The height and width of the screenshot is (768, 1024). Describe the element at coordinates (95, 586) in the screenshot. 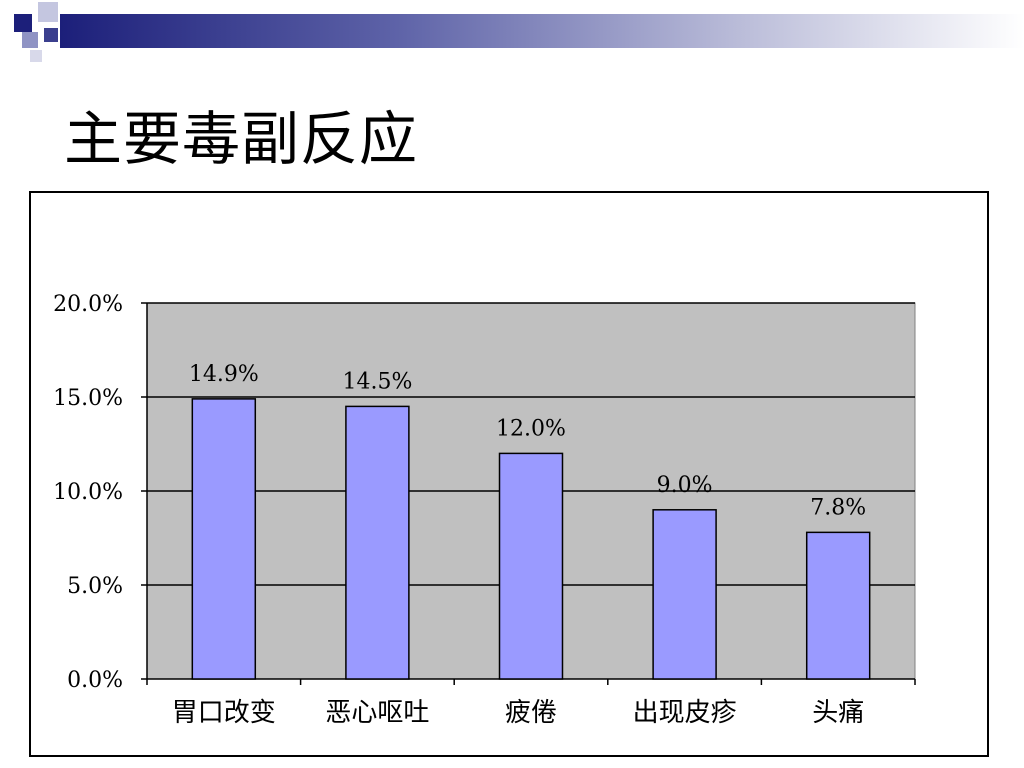

I see `y-tick-label: 5.0%` at that location.